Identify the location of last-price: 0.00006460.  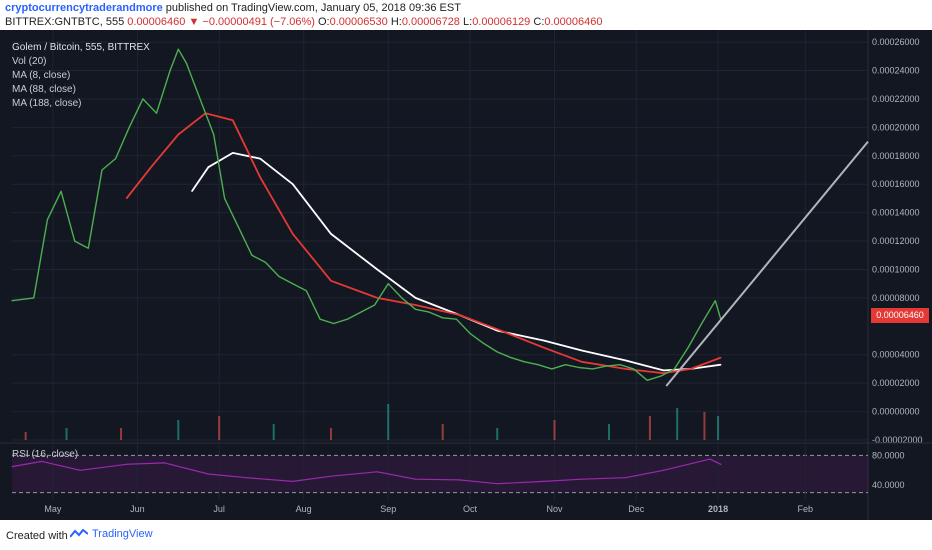
(156, 22).